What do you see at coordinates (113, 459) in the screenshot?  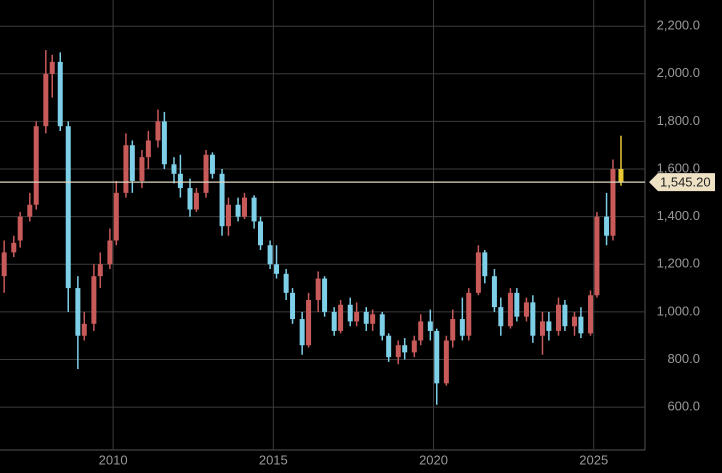 I see `x-tick-label: 2010` at bounding box center [113, 459].